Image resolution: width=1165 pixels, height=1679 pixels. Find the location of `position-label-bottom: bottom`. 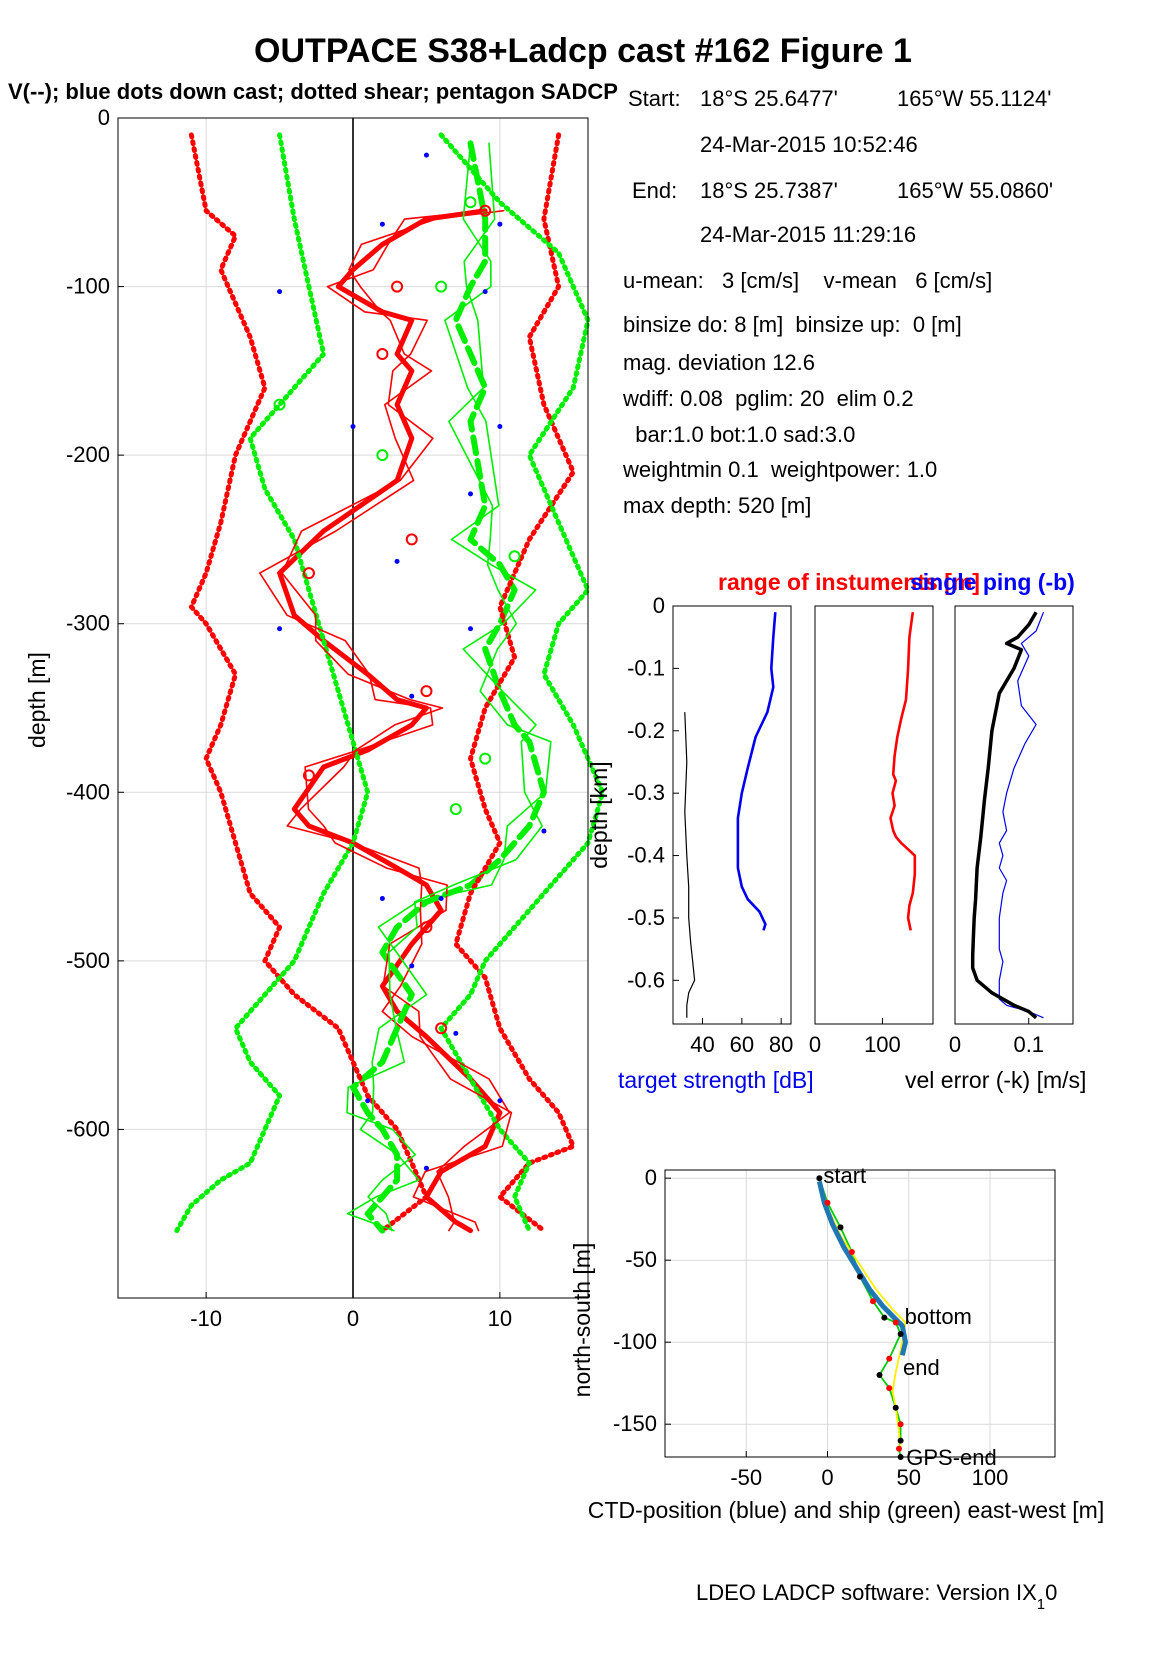

position-label-bottom: bottom is located at coordinates (938, 1316).